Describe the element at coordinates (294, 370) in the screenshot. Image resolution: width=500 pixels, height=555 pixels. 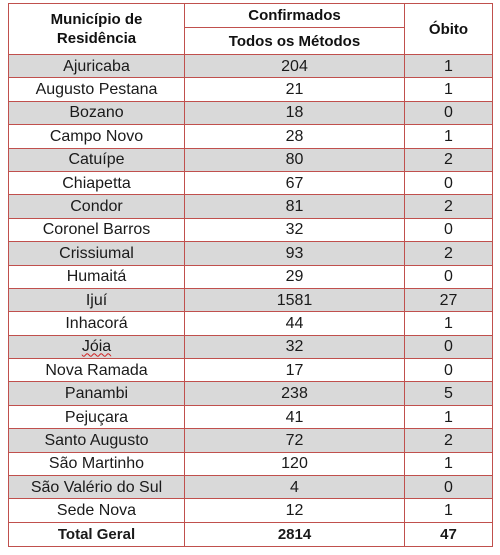
I see `cell-confirmados: 17` at that location.